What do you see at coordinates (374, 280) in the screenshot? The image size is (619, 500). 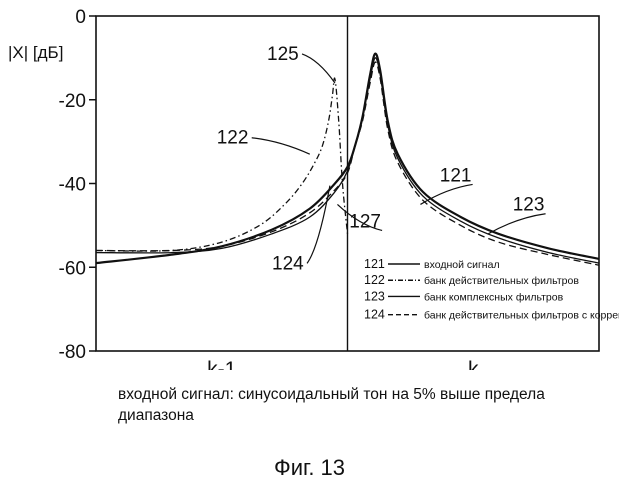 I see `legend-number: 122` at bounding box center [374, 280].